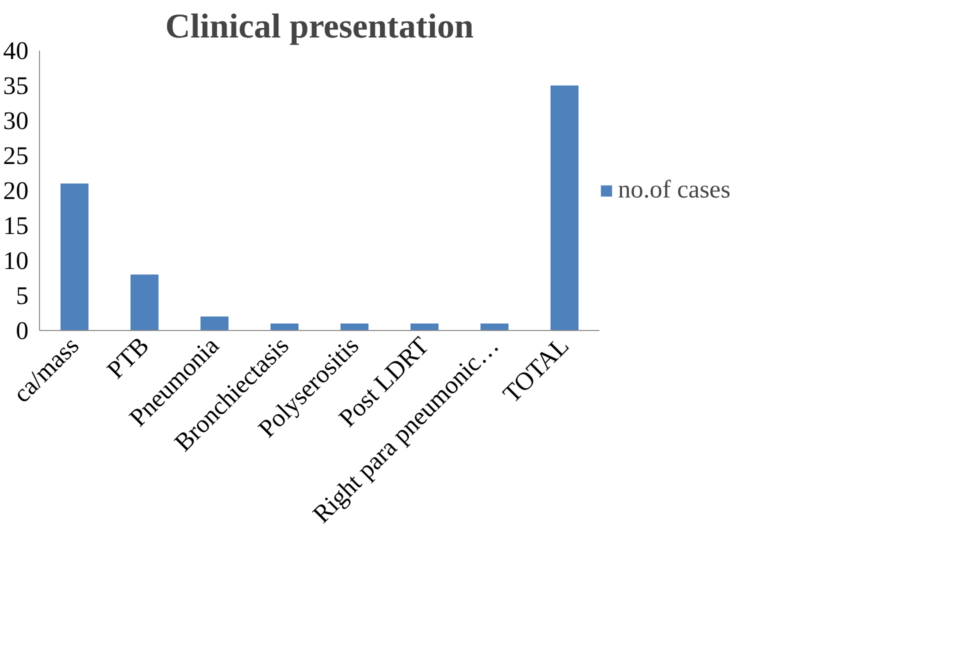 This screenshot has width=955, height=645. I want to click on y-tick-label: 0, so click(22, 331).